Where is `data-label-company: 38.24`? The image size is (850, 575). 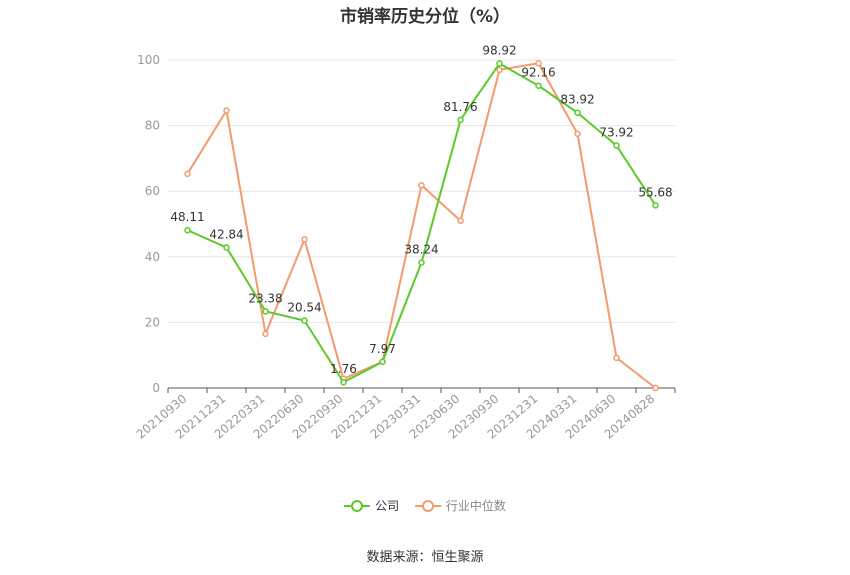 data-label-company: 38.24 is located at coordinates (421, 250).